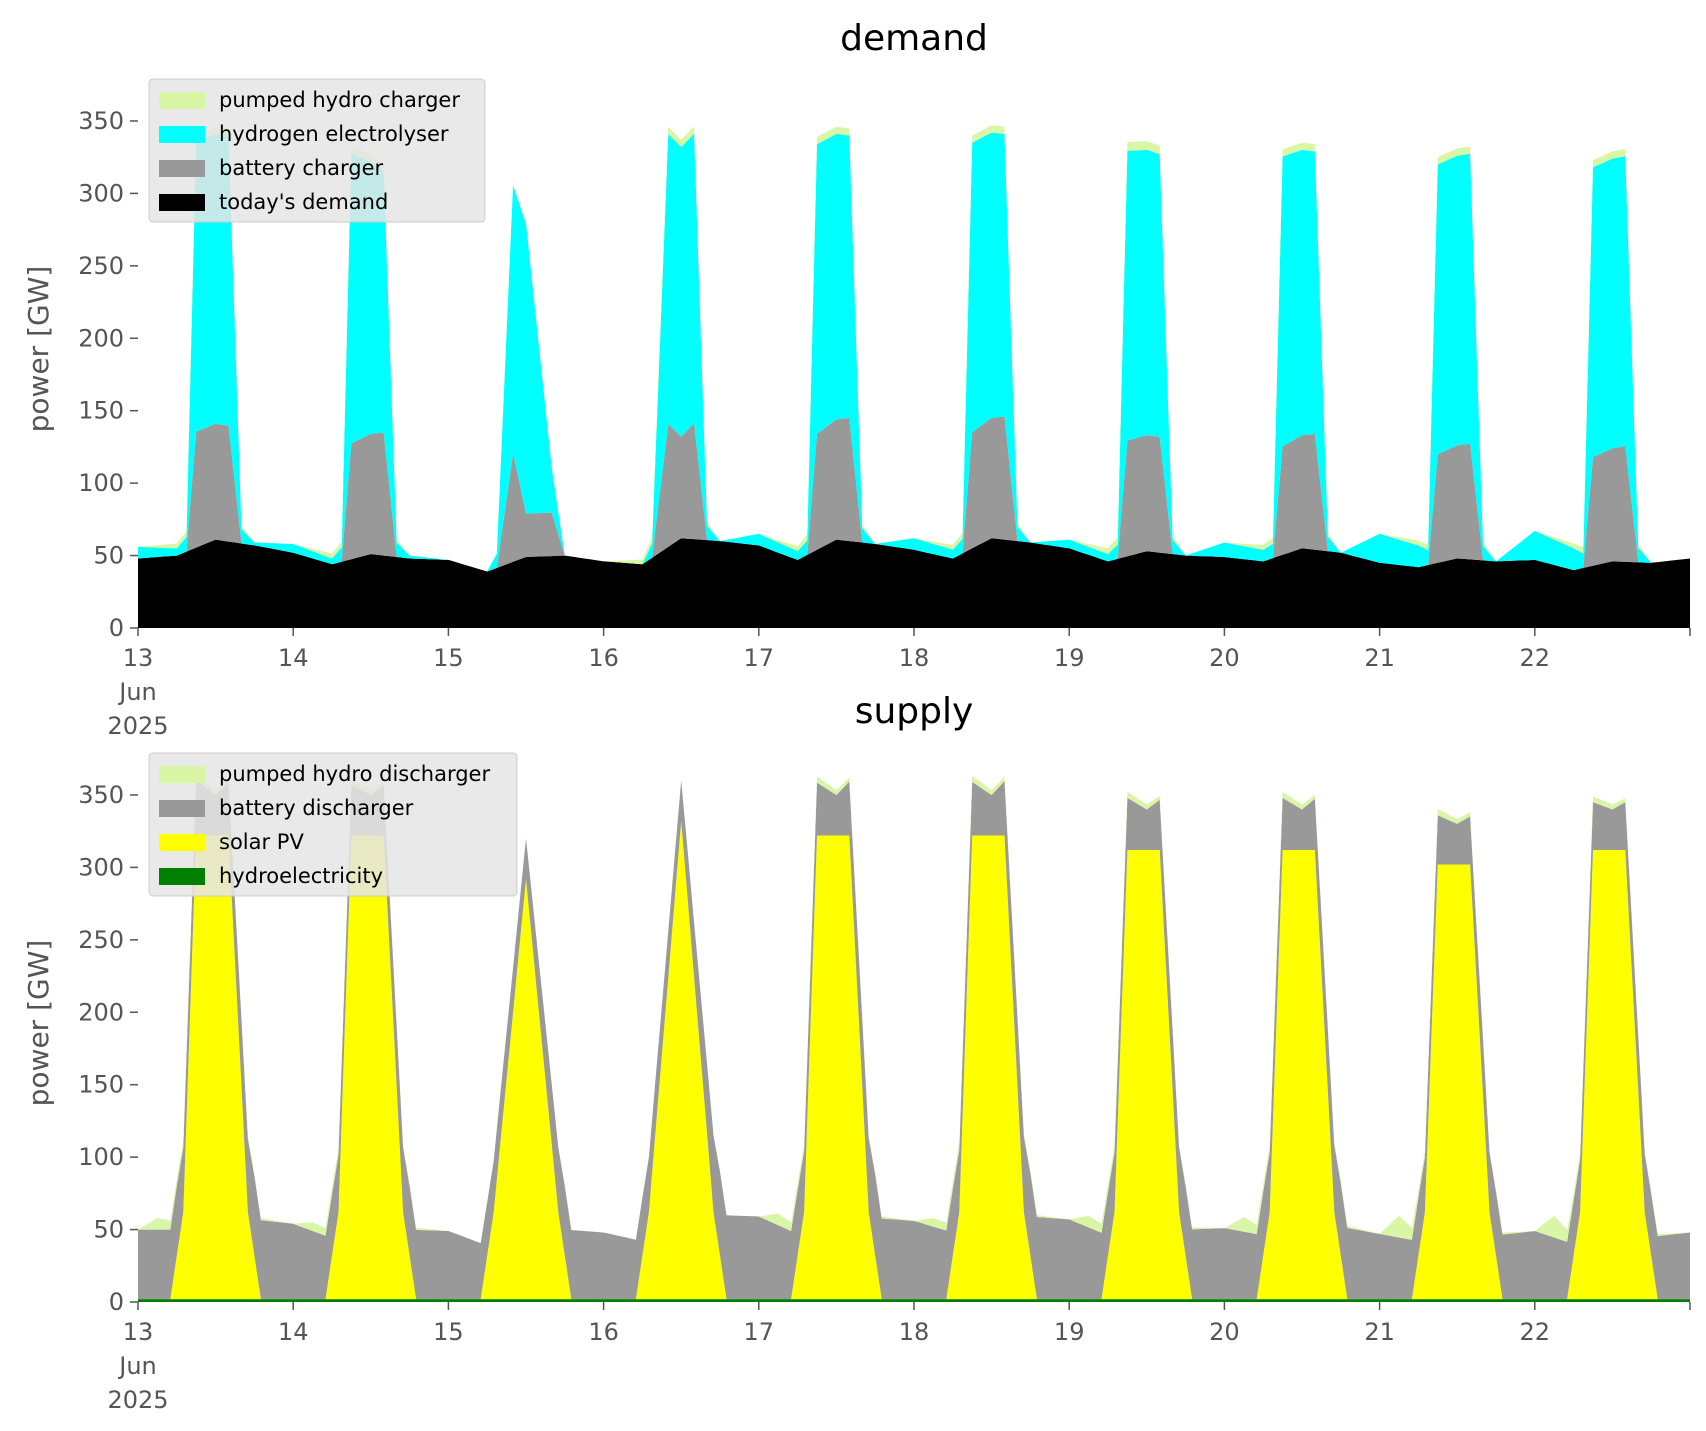  Describe the element at coordinates (316, 808) in the screenshot. I see `legend-label-battery-discharger: battery discharger` at that location.